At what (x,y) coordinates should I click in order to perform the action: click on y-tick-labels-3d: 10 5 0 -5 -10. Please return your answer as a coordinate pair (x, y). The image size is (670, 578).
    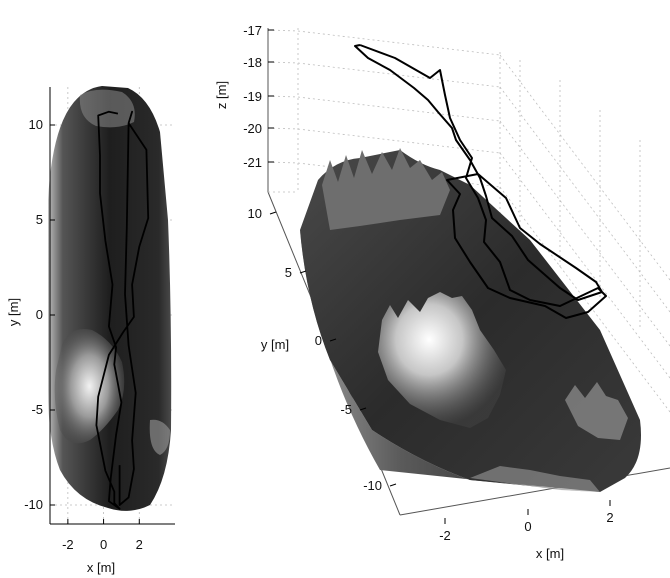
    Looking at the image, I should click on (322, 349).